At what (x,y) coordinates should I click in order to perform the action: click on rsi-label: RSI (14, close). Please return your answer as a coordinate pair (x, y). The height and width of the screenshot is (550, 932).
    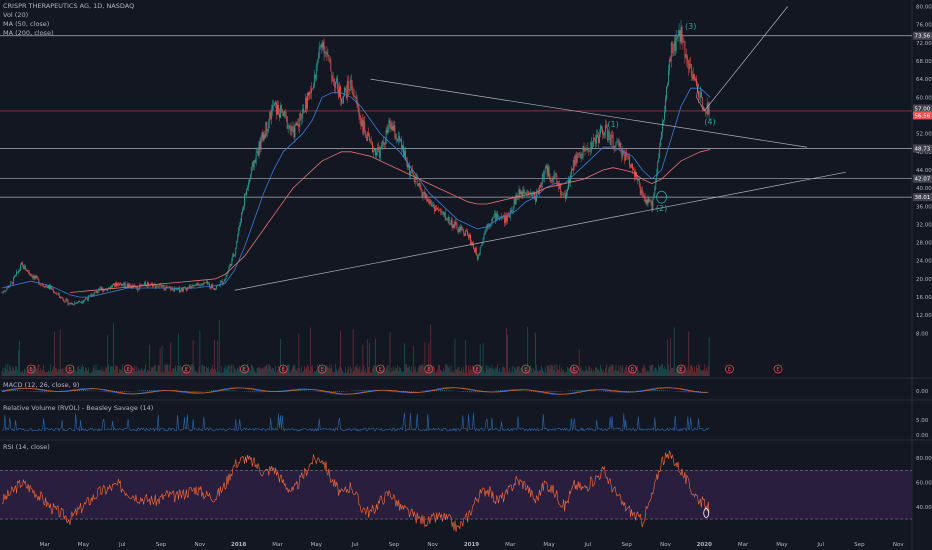
    Looking at the image, I should click on (26, 447).